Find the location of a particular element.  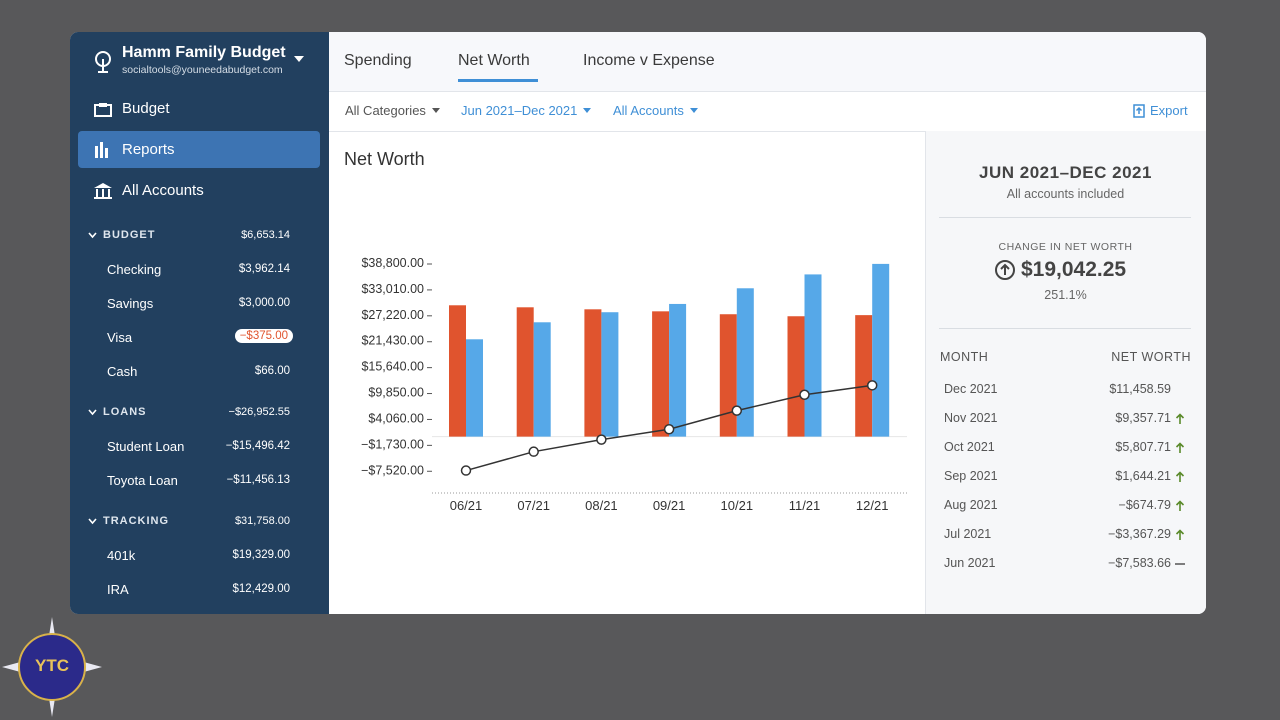

month: Nov 2021 is located at coordinates (971, 418).